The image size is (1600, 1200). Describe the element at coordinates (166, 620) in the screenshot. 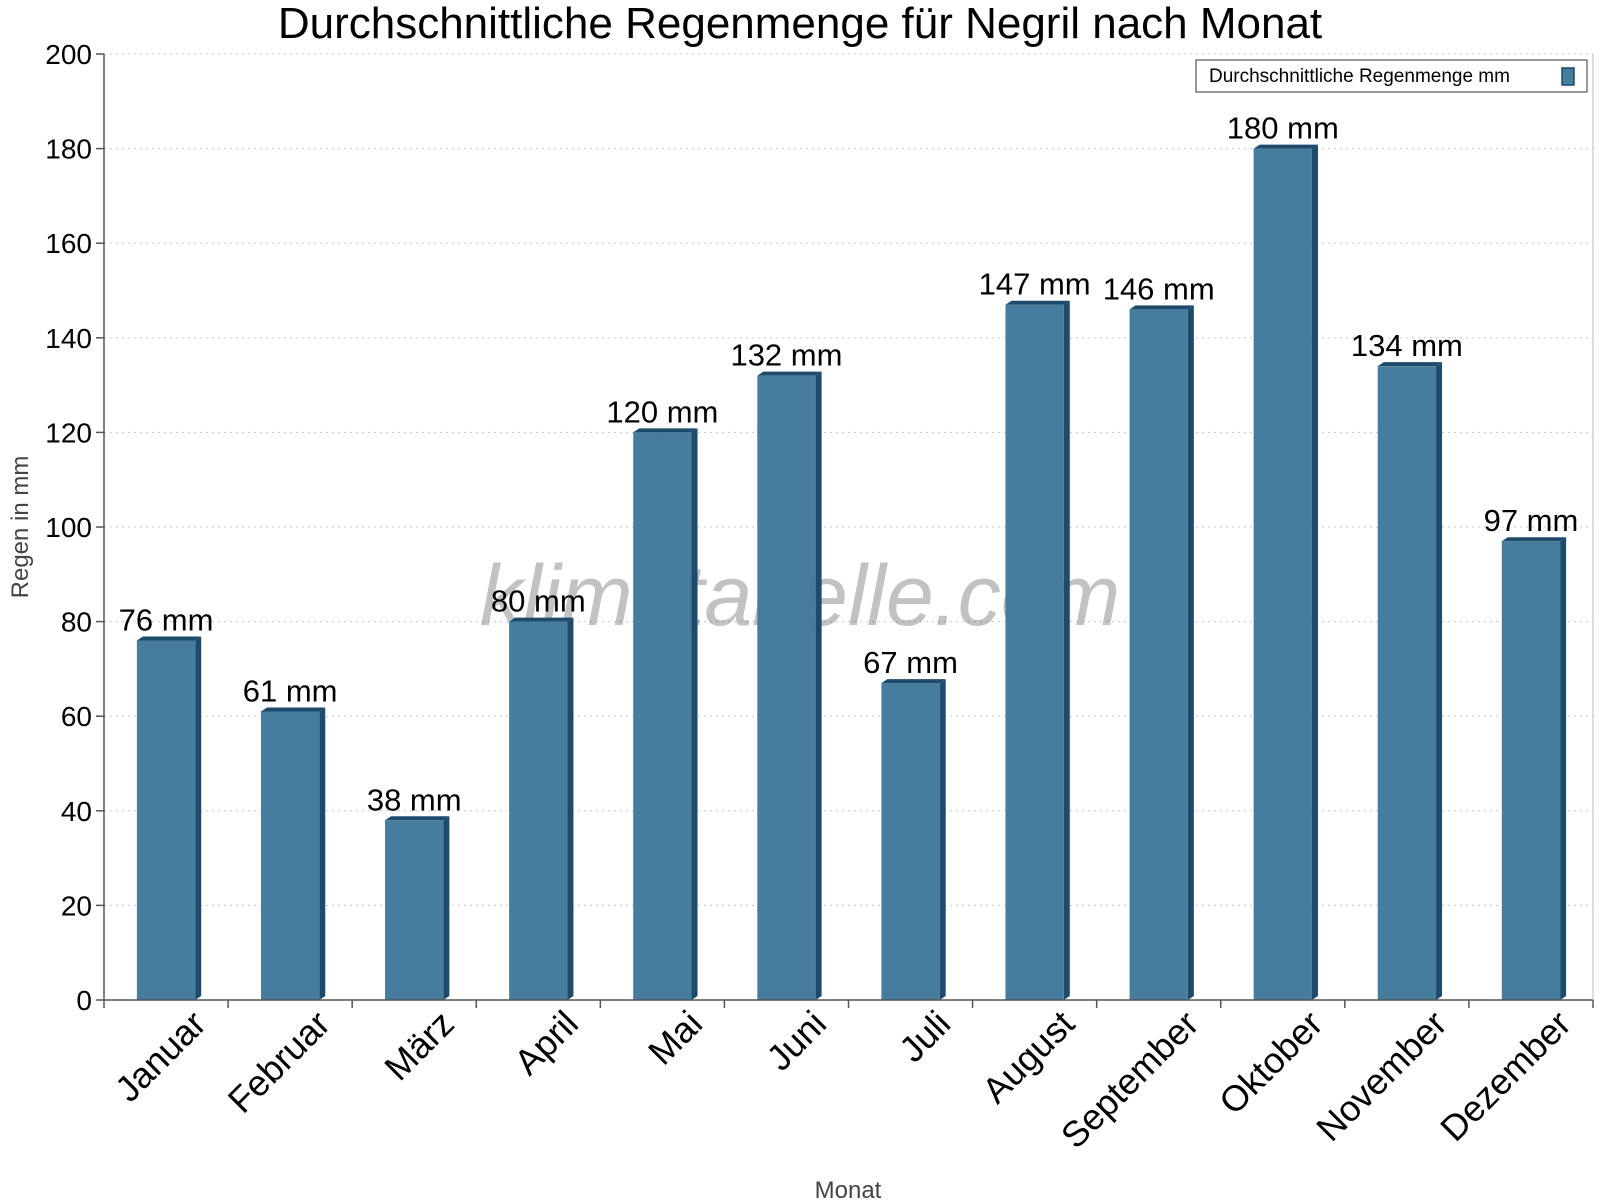

I see `data-label: 76 mm` at that location.